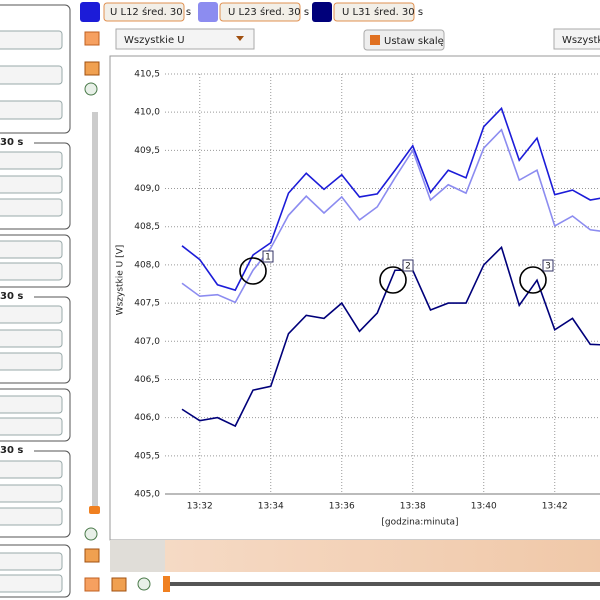  Describe the element at coordinates (147, 189) in the screenshot. I see `y-tick-label: 409,0` at that location.